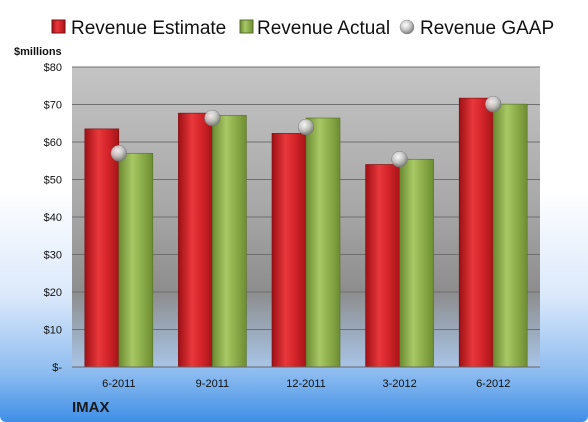 Image resolution: width=588 pixels, height=422 pixels. I want to click on y-axis-ticks: $- $10 $20 $30 $40 $50 $60 $70 $80, so click(53, 218).